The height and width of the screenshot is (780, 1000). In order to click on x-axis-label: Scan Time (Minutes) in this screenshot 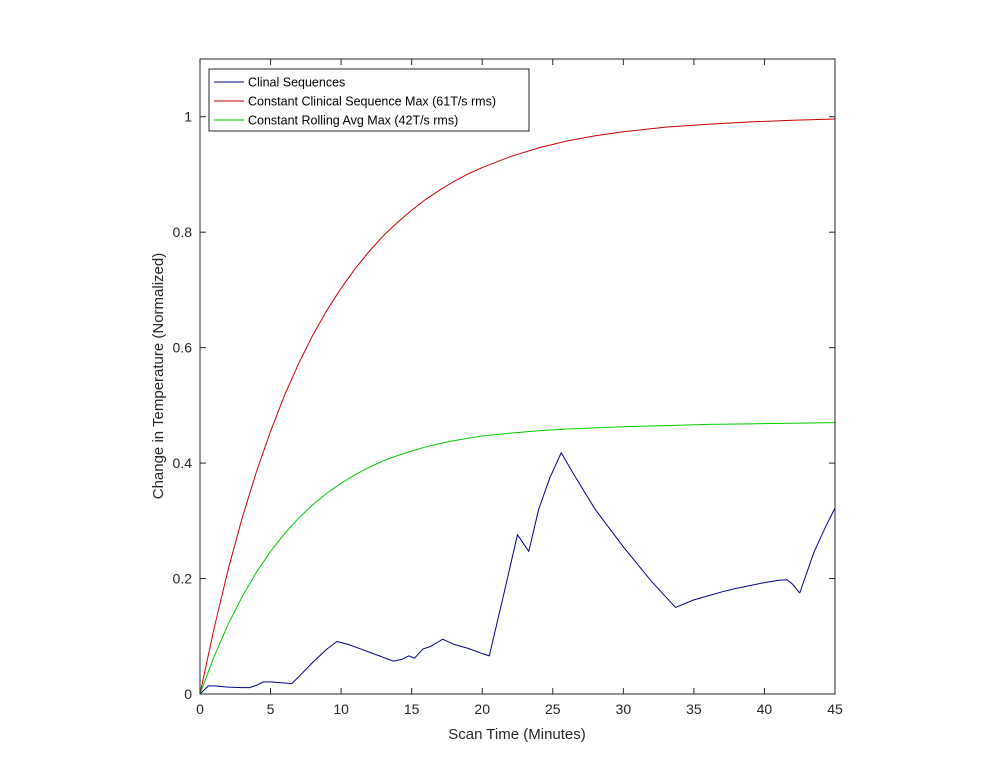, I will do `click(517, 734)`.